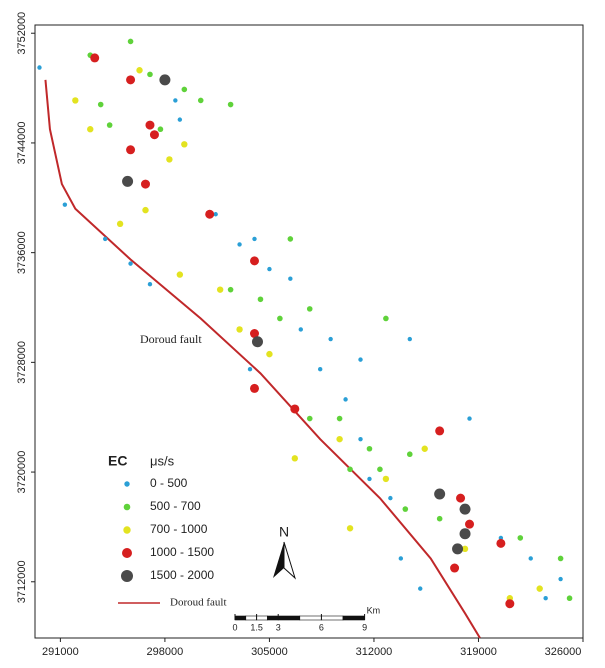 This screenshot has height=668, width=605. I want to click on legend-label: 0 - 500, so click(169, 483).